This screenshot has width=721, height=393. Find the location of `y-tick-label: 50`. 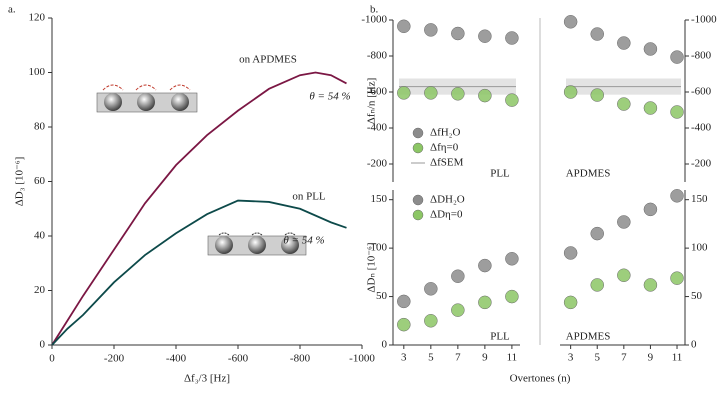

y-tick-label: 50 is located at coordinates (382, 296).